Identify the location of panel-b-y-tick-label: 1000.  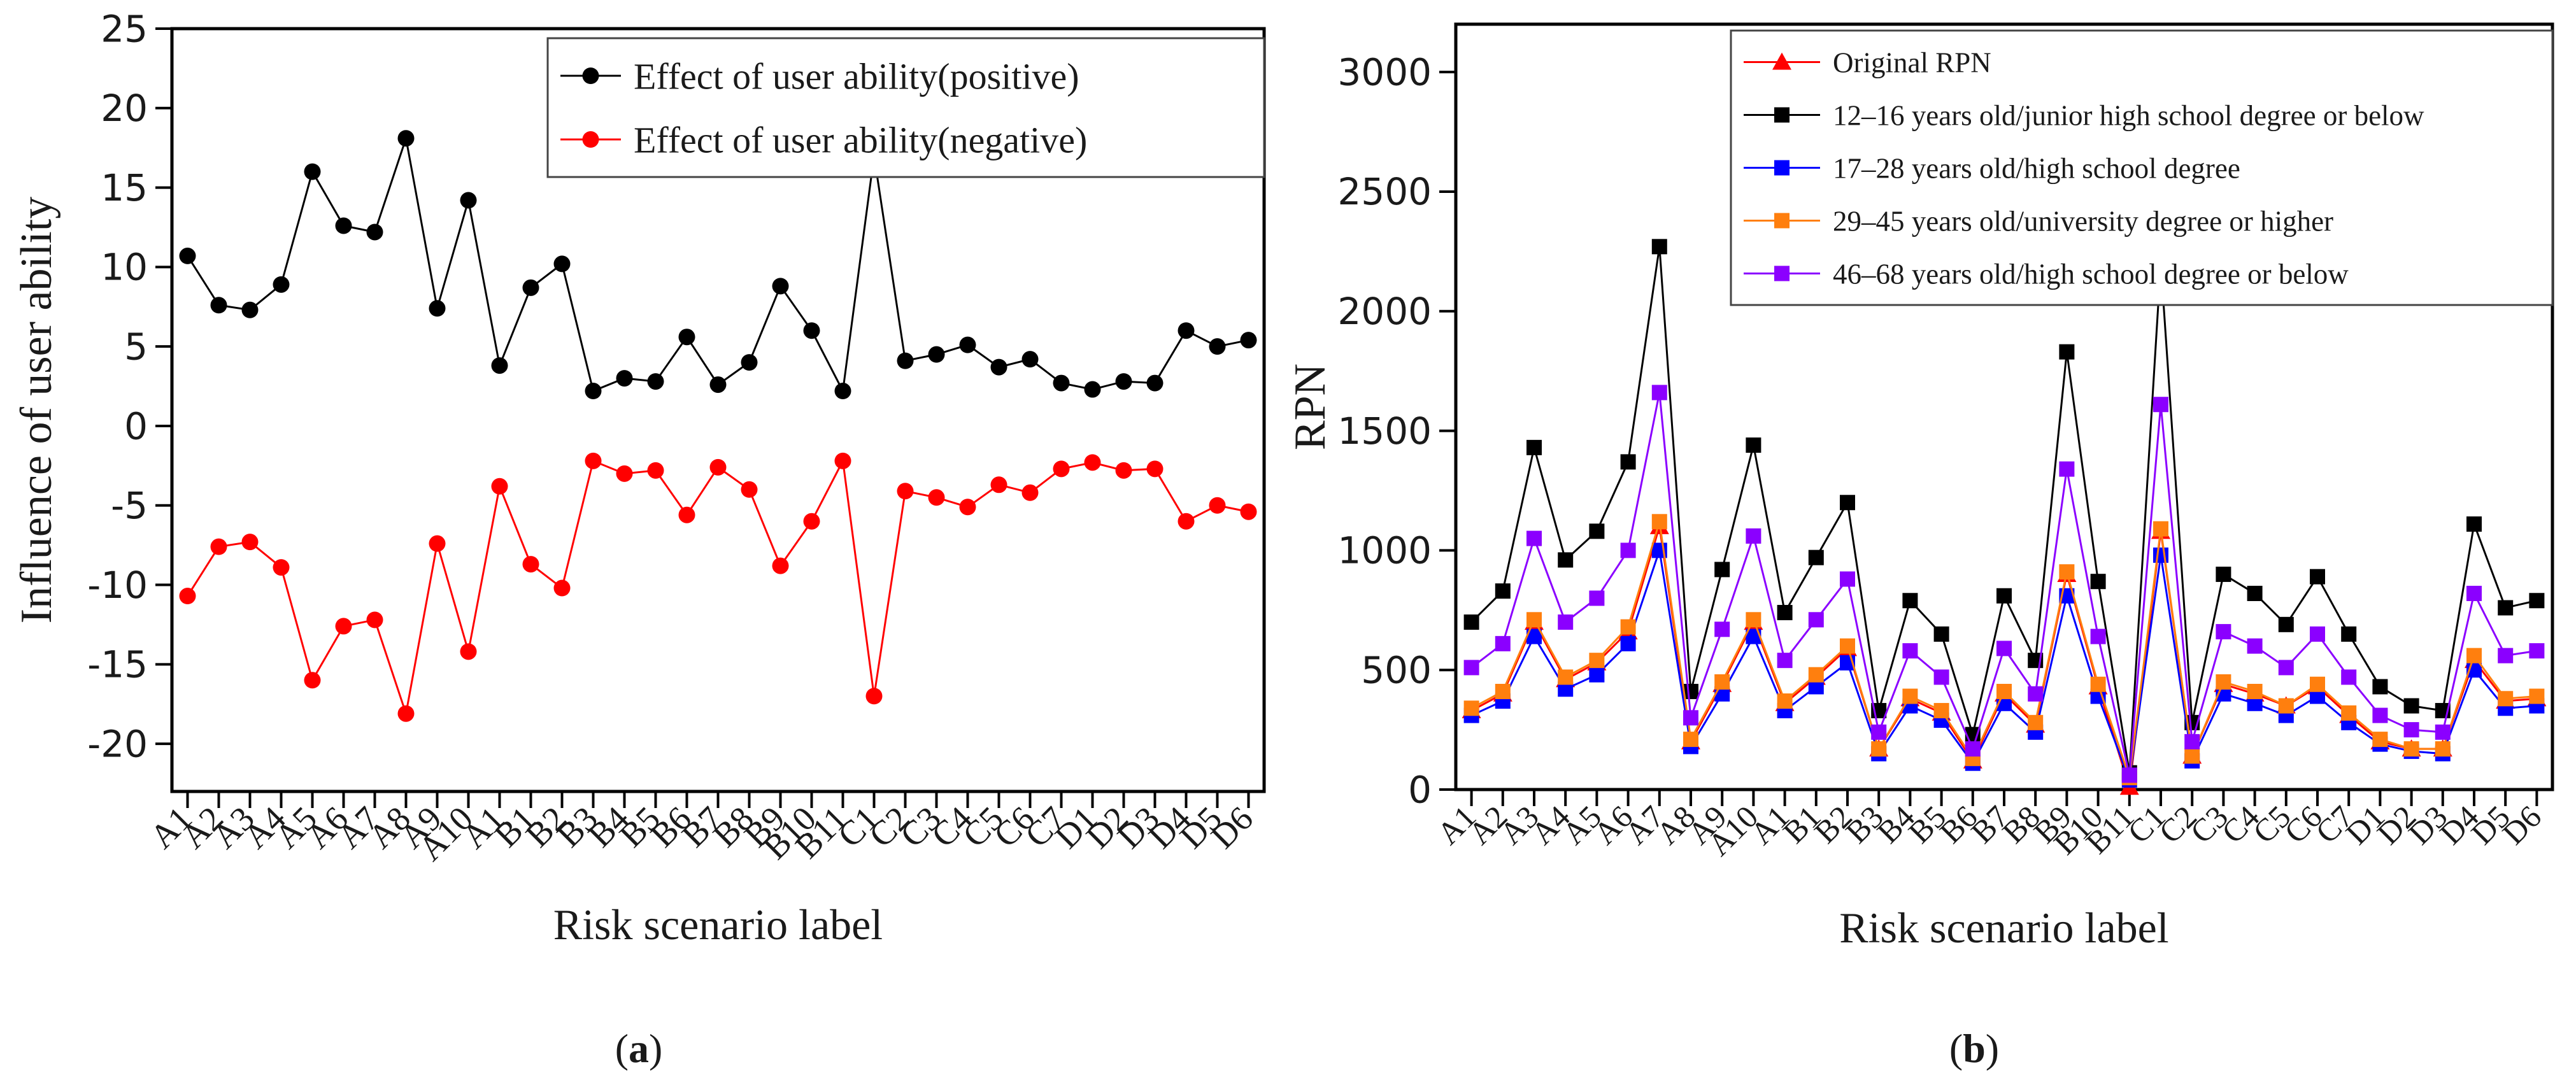
(1385, 550).